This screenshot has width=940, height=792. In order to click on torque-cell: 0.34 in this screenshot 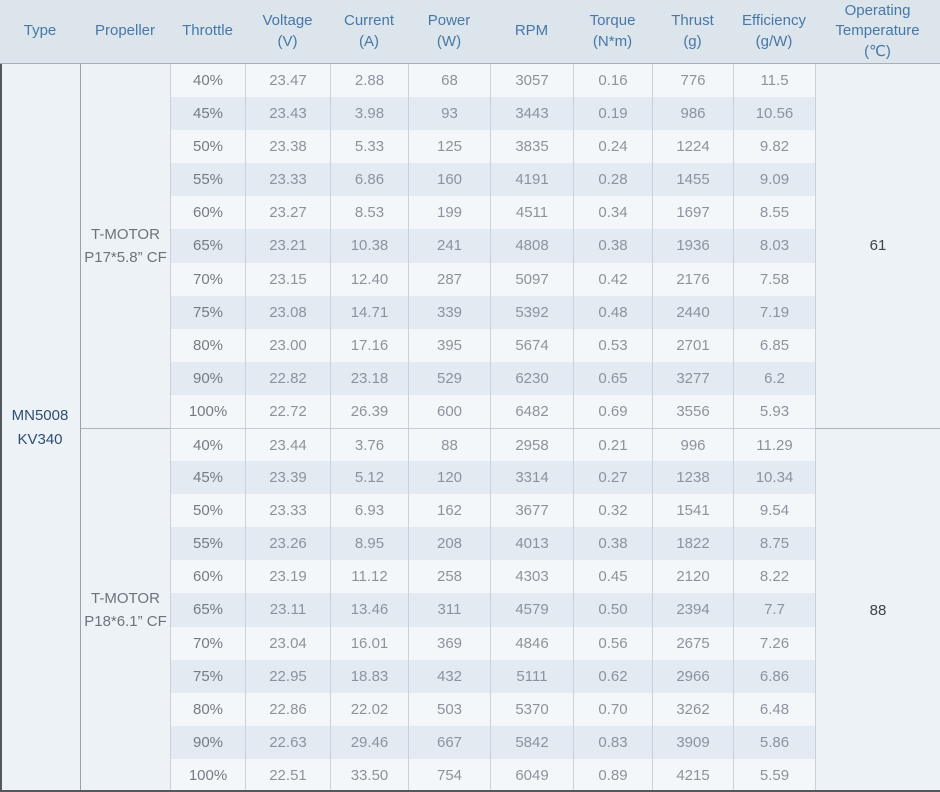, I will do `click(612, 213)`.